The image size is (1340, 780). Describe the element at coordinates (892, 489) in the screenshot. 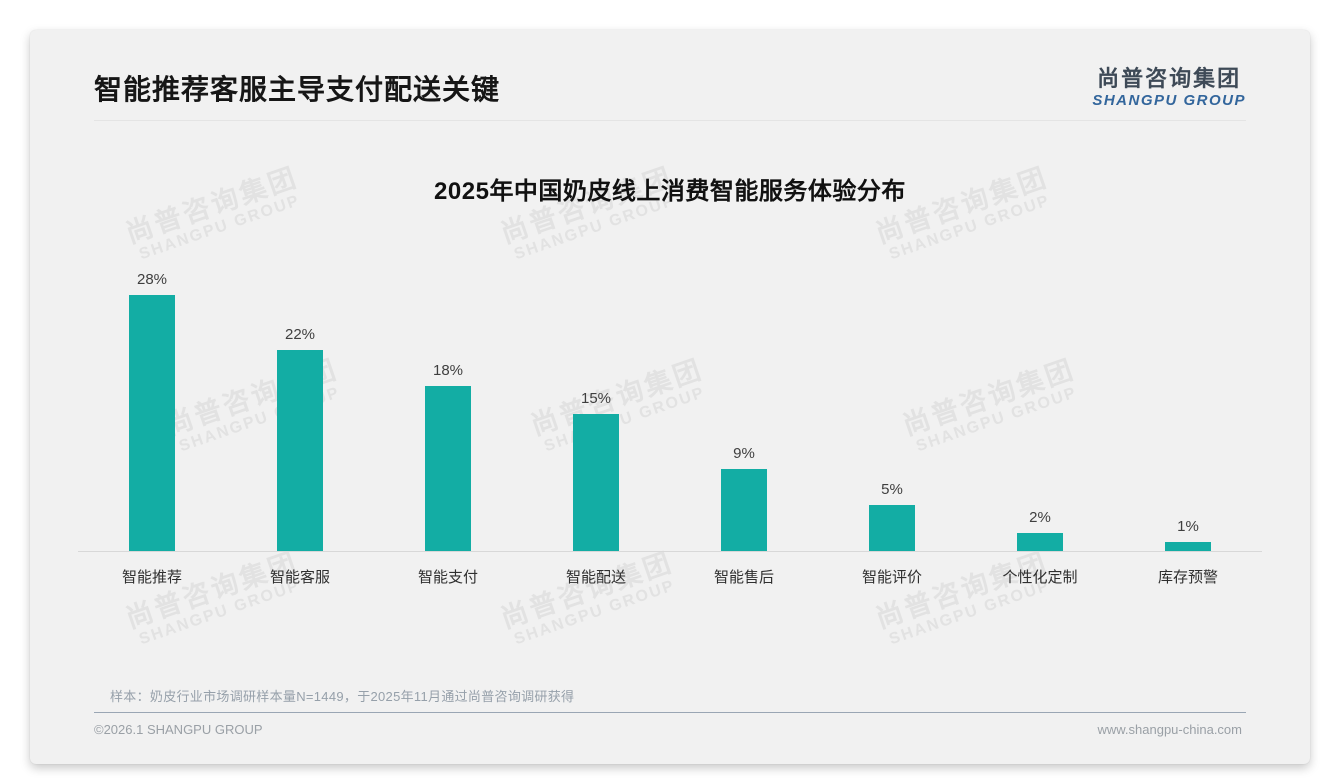

I see `bar-value-label: 5%` at that location.